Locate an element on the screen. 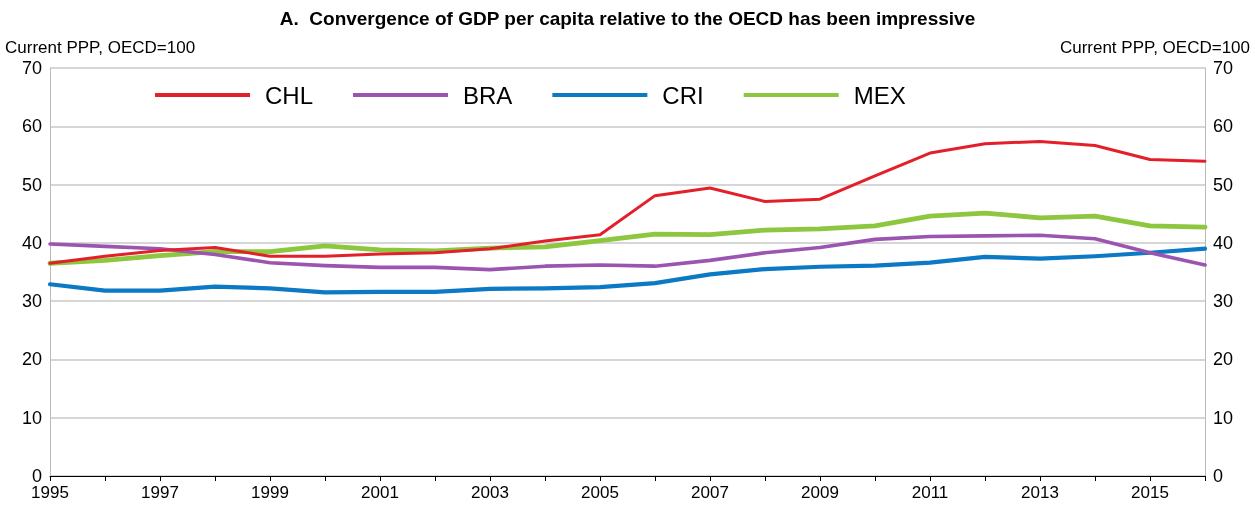  y-tick-label: 70 is located at coordinates (31, 68).